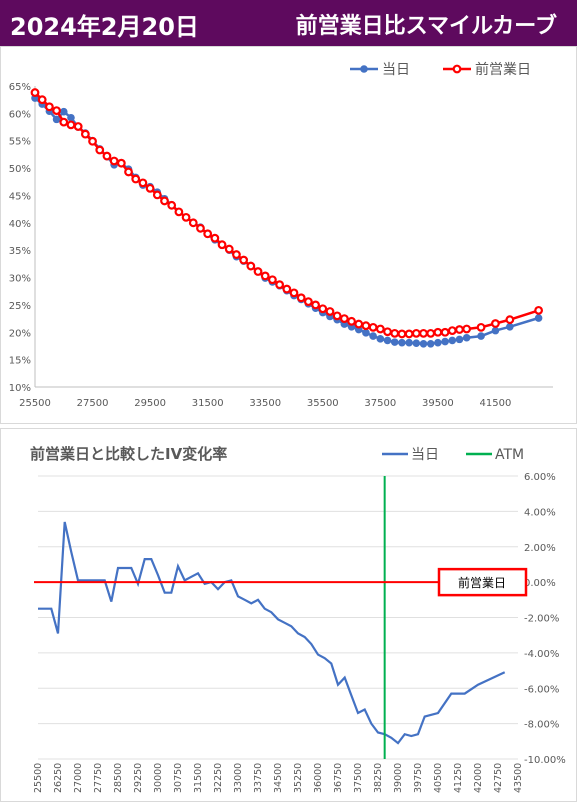 This screenshot has height=802, width=577. Describe the element at coordinates (498, 778) in the screenshot. I see `x-tick-label: 42750` at that location.